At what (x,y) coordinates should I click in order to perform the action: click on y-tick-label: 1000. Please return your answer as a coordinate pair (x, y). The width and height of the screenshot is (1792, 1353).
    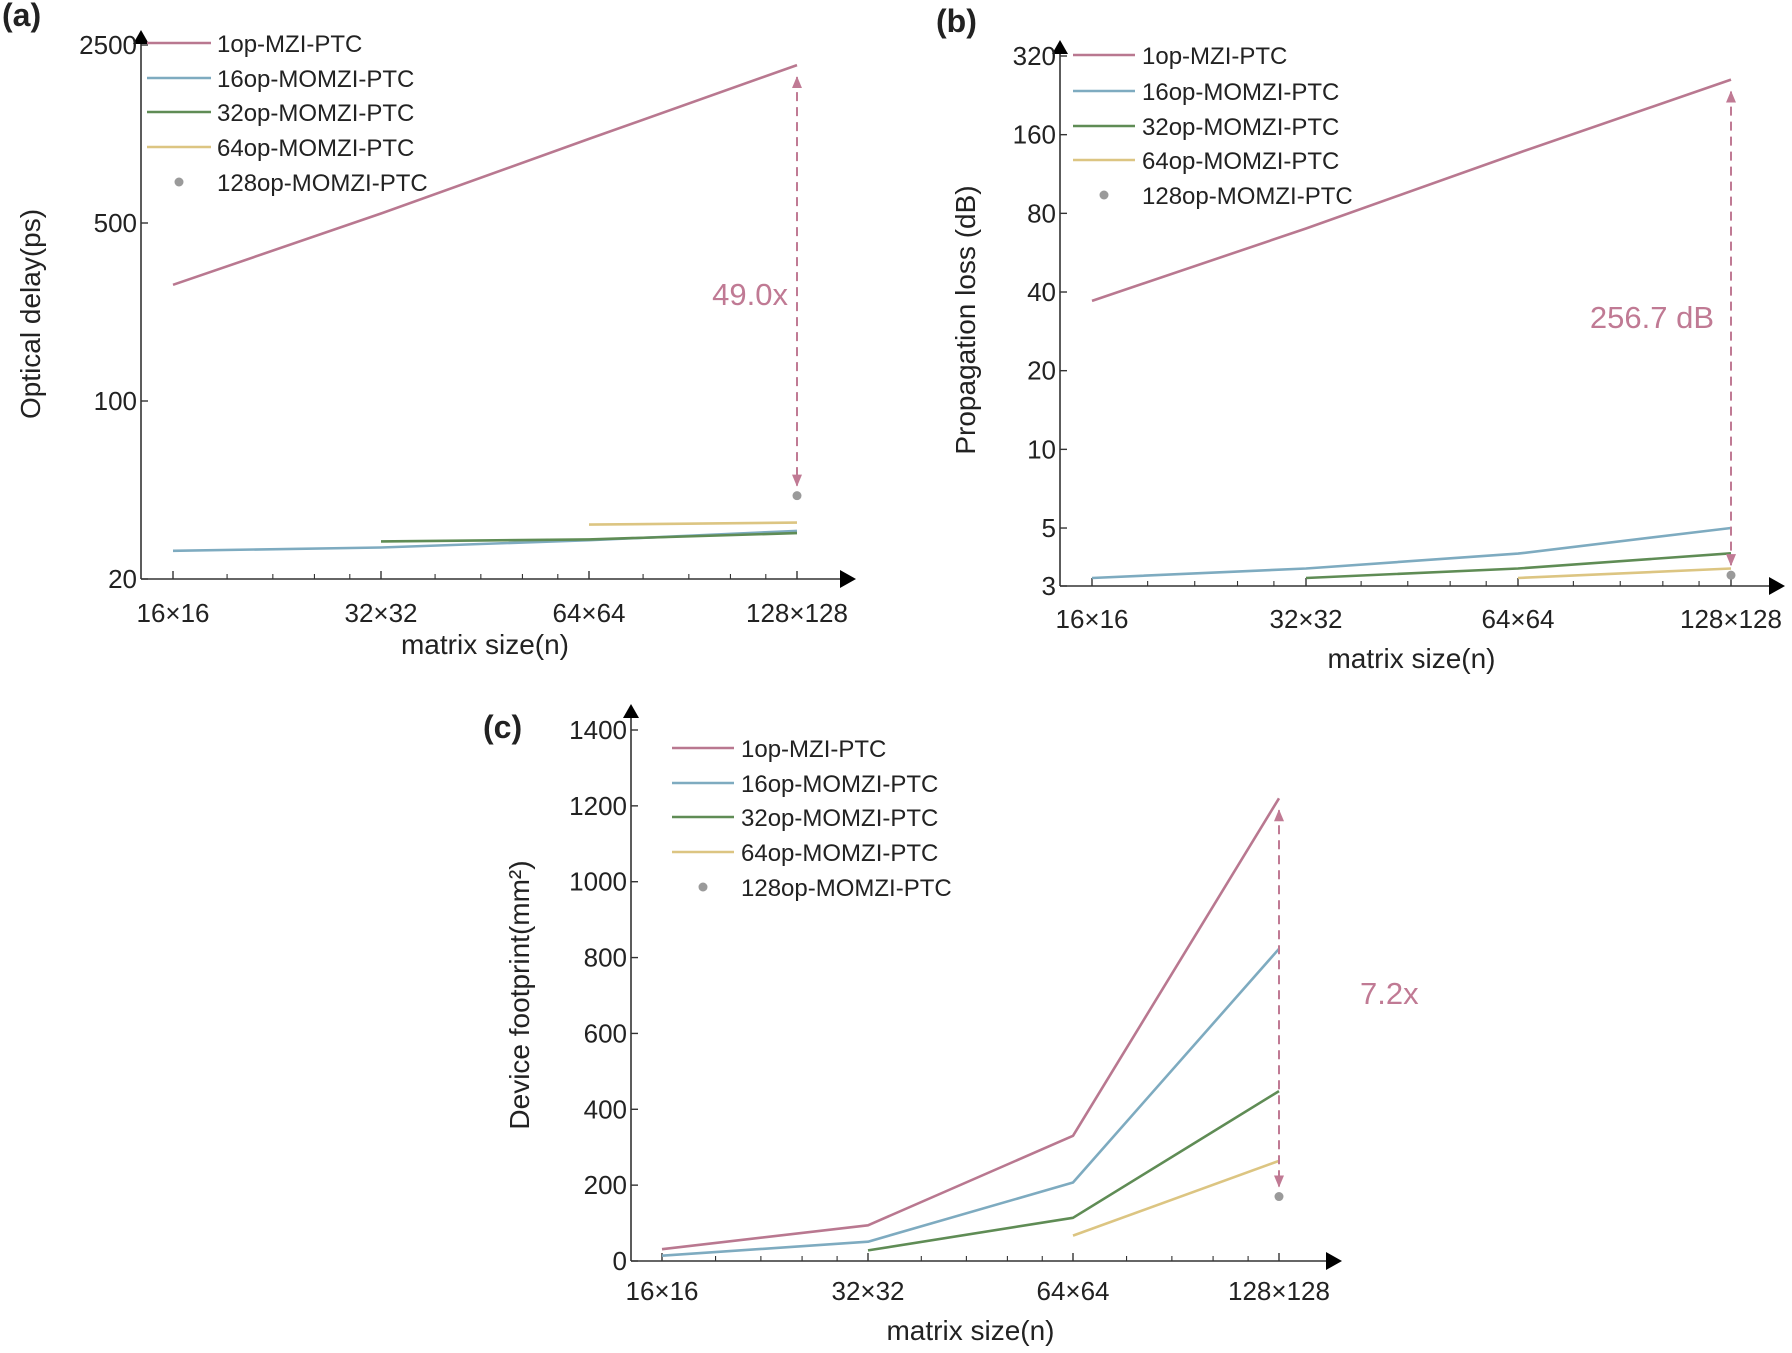
    Looking at the image, I should click on (598, 882).